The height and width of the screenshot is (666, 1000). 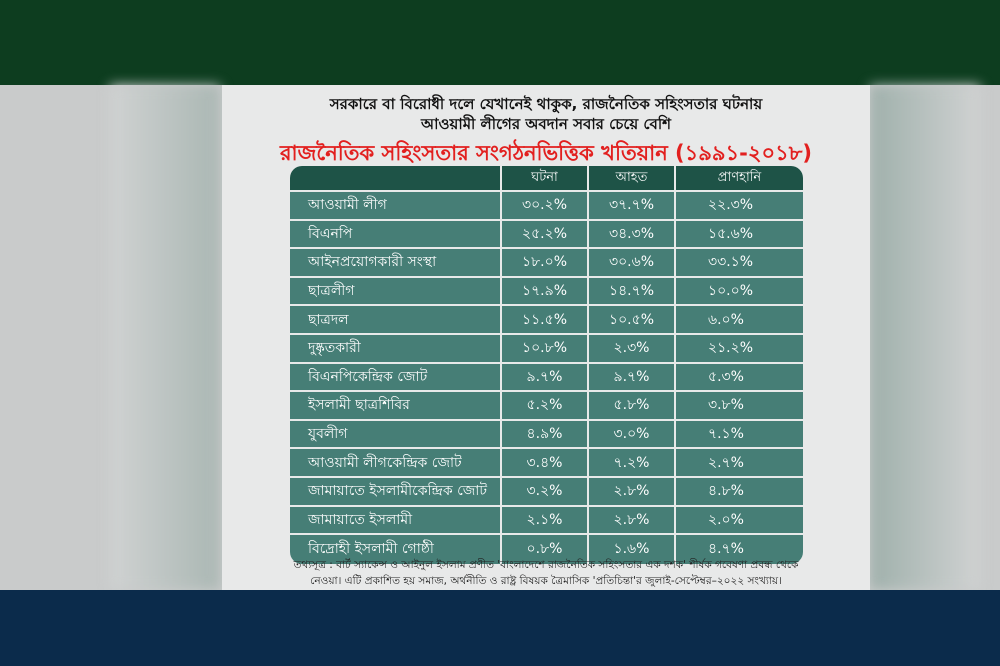 I want to click on organization-cell: ছাত্রদল, so click(x=396, y=319).